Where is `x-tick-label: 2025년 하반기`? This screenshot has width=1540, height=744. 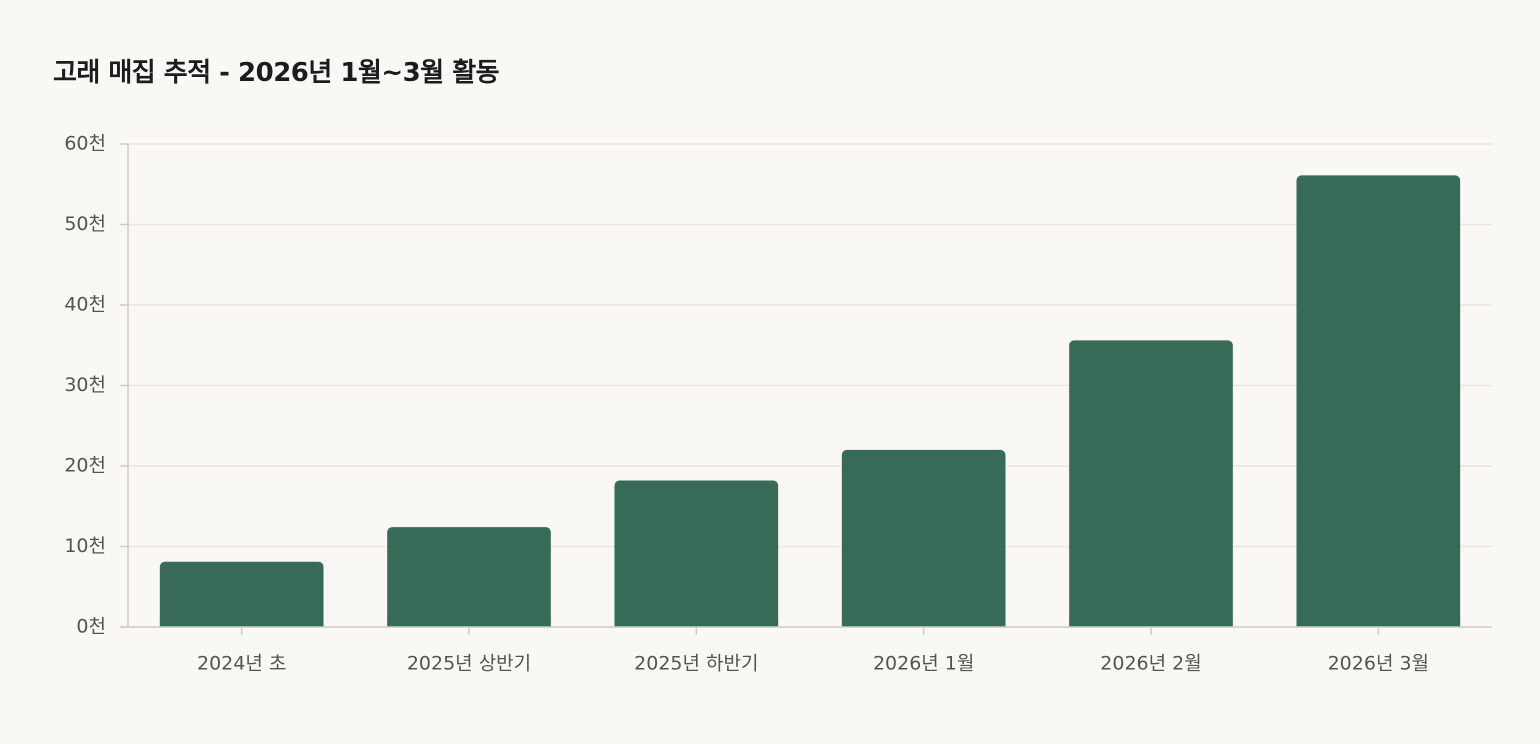
x-tick-label: 2025년 하반기 is located at coordinates (696, 664).